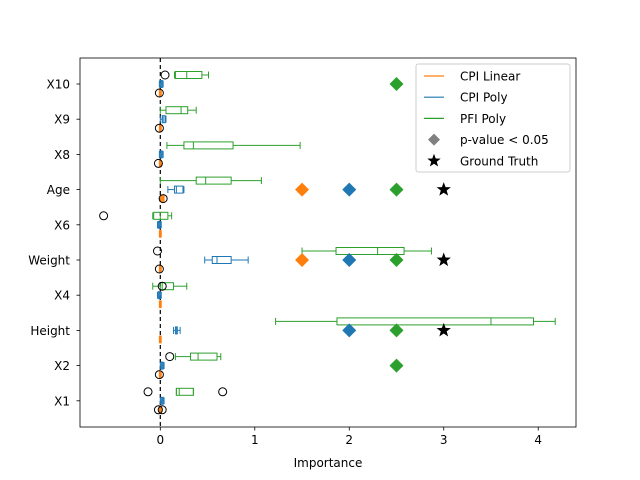 The width and height of the screenshot is (640, 480). I want to click on boxplot-pfi_poly-x4, so click(170, 286).